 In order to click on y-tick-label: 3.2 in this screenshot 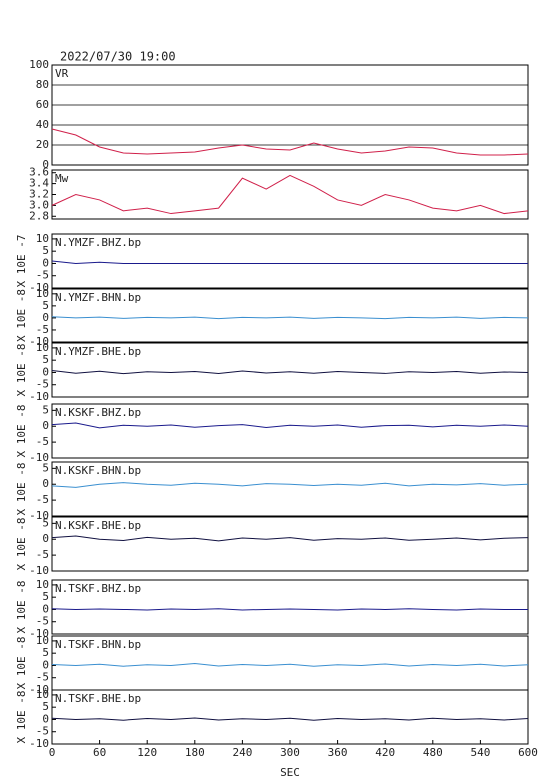, I will do `click(39, 194)`.